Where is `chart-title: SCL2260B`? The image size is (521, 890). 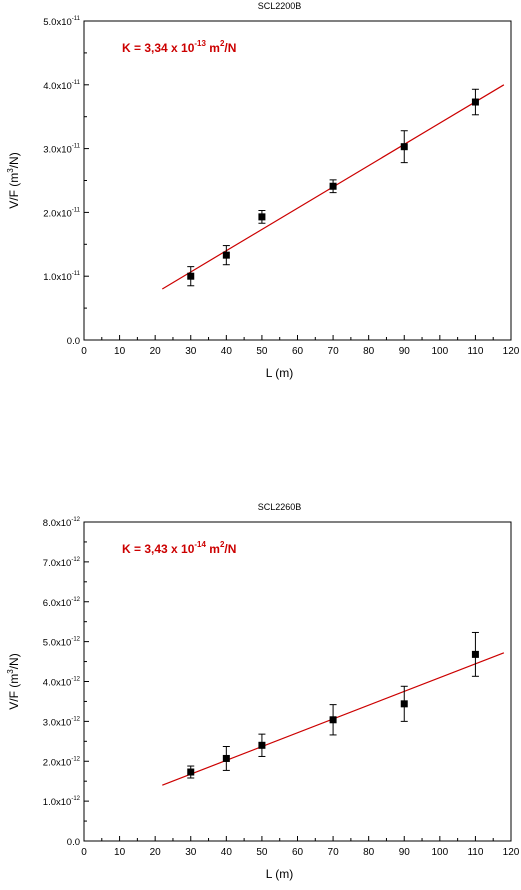 chart-title: SCL2260B is located at coordinates (280, 507).